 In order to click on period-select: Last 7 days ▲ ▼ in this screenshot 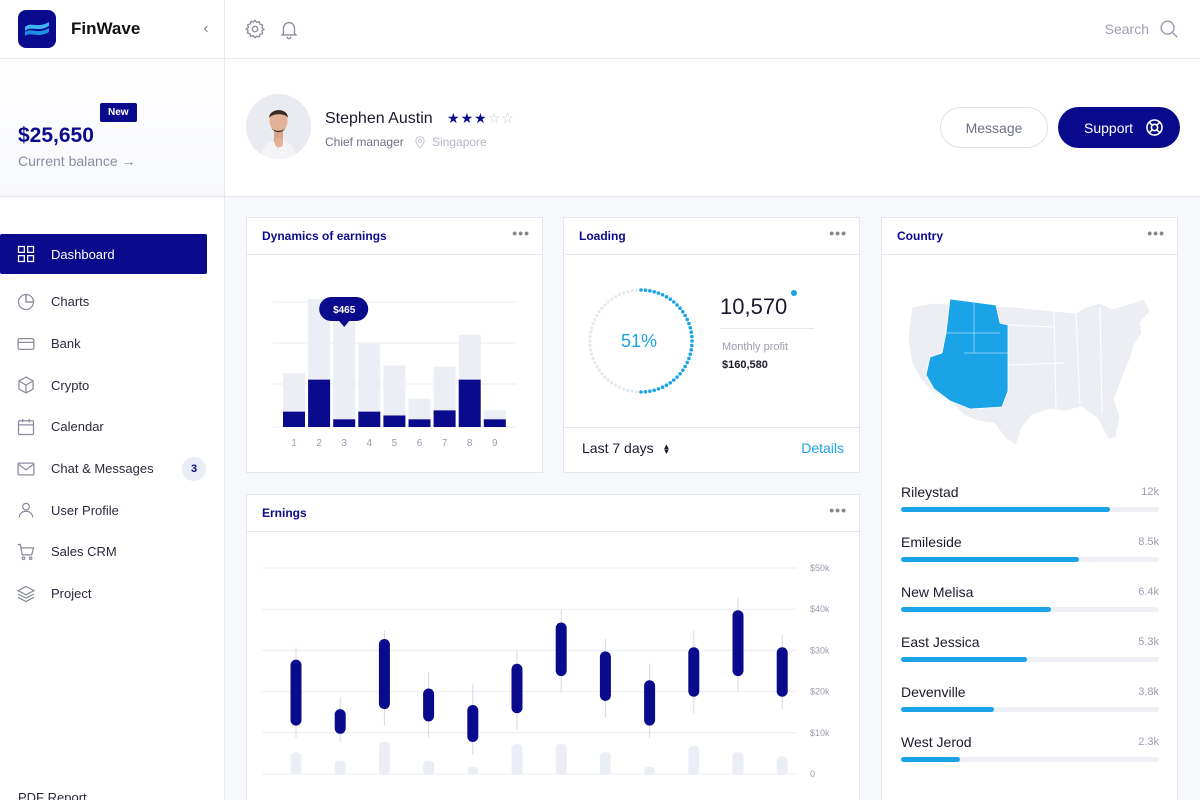, I will do `click(626, 448)`.